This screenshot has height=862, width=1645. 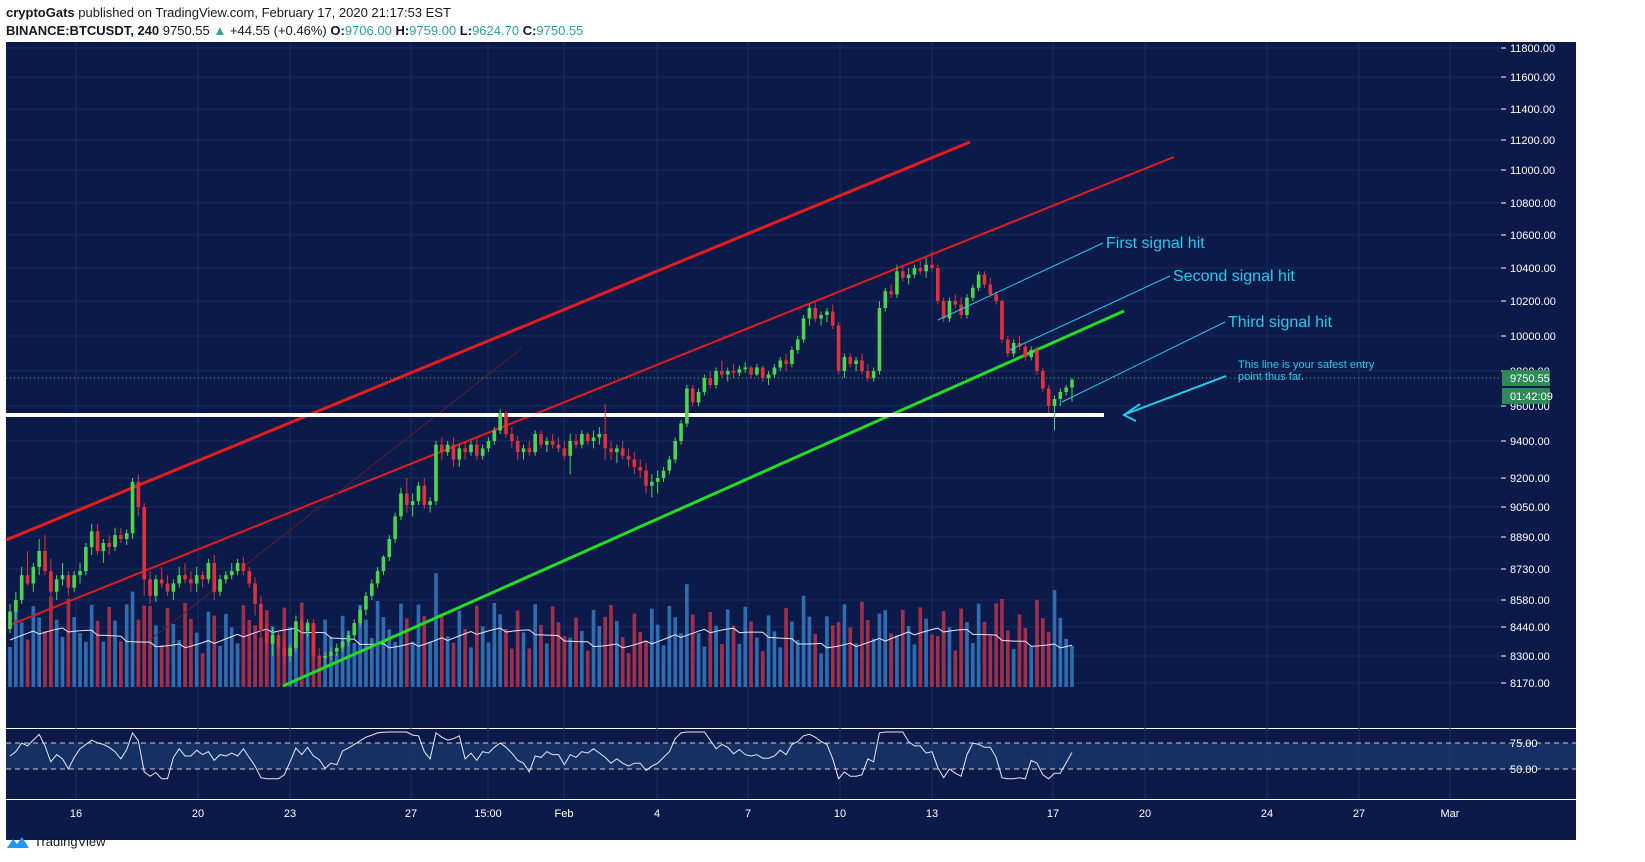 What do you see at coordinates (1450, 814) in the screenshot?
I see `time-label-14: Mar` at bounding box center [1450, 814].